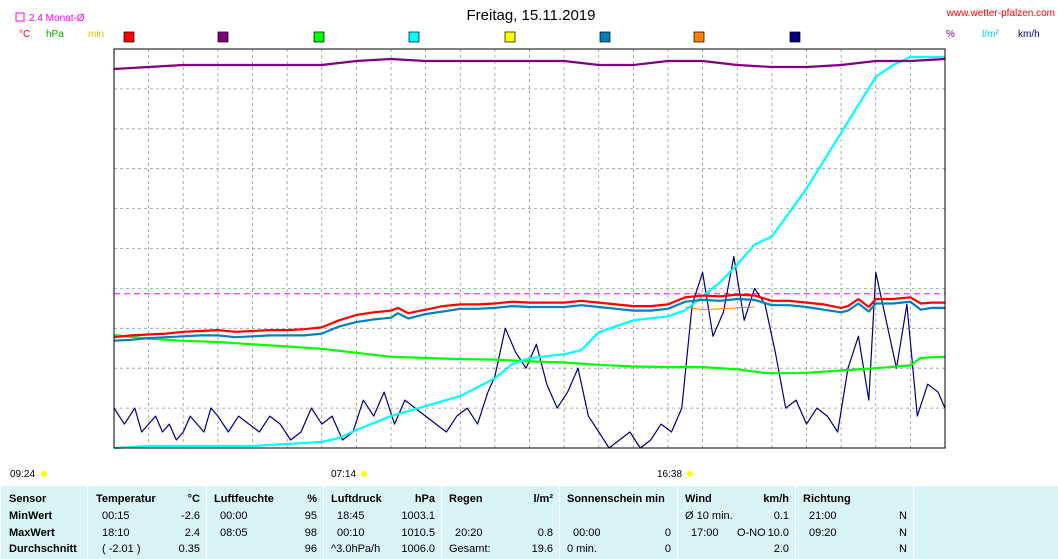 This screenshot has height=559, width=1058. Describe the element at coordinates (43, 549) in the screenshot. I see `row-label-avg: Durchschnitt` at that location.